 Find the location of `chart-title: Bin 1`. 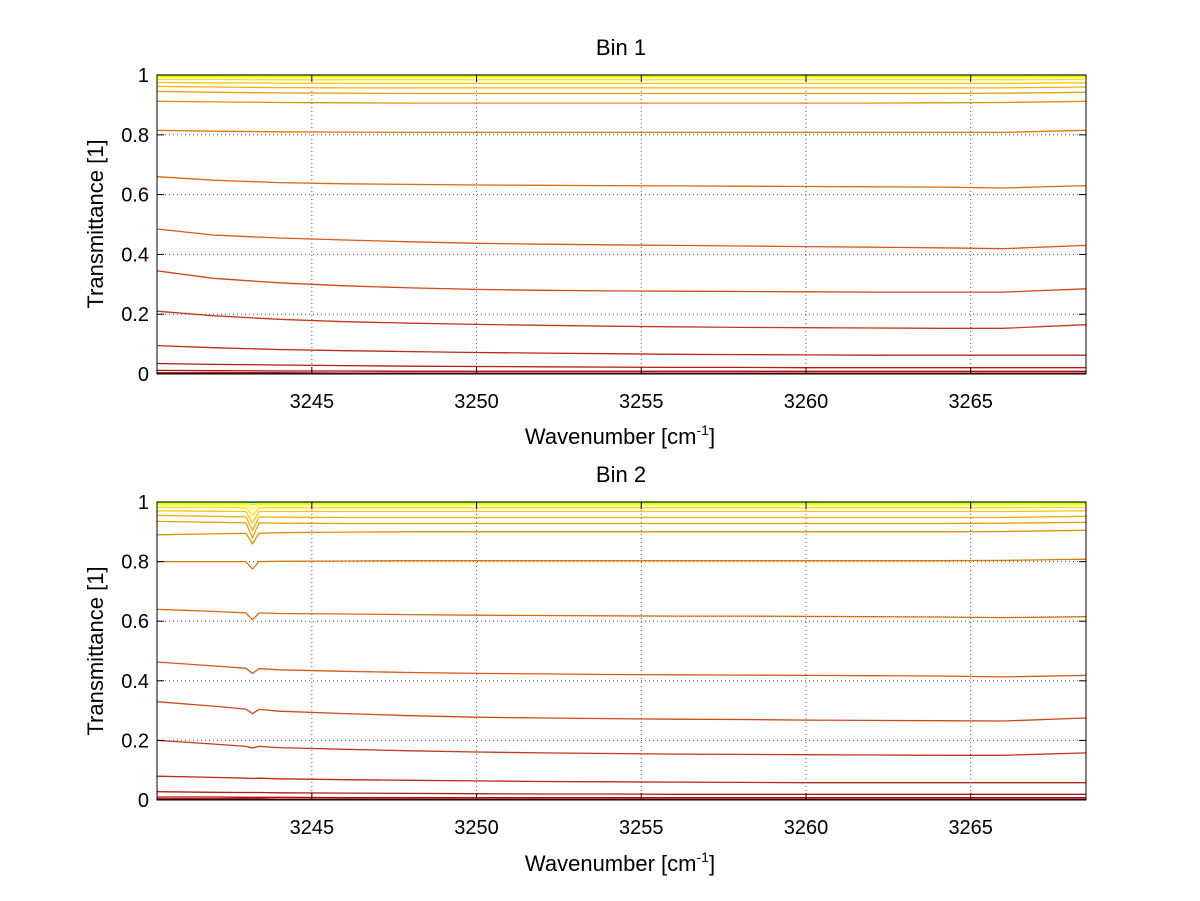

chart-title: Bin 1 is located at coordinates (621, 47).